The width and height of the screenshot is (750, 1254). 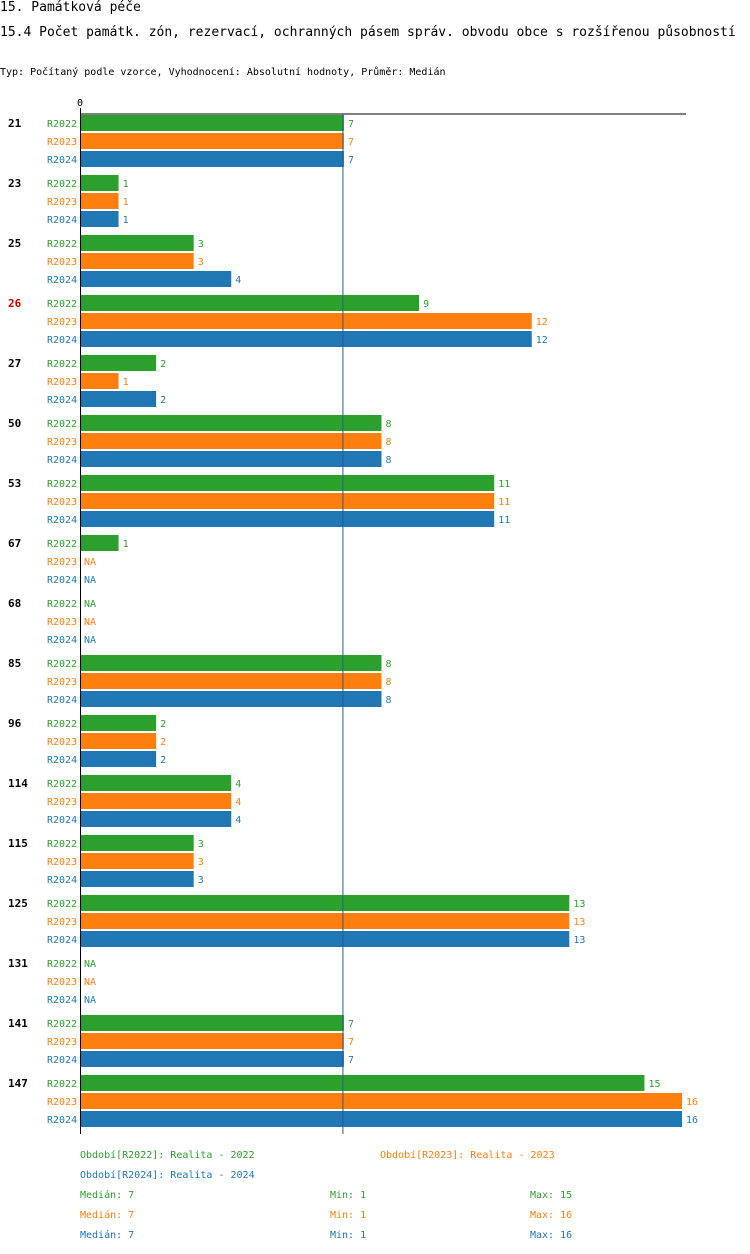 I want to click on series-label-115-r2022: R2022, so click(x=62, y=844).